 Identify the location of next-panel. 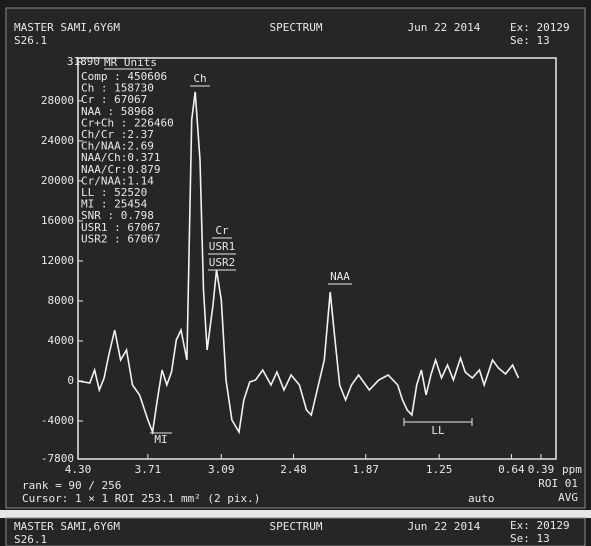
(295, 531).